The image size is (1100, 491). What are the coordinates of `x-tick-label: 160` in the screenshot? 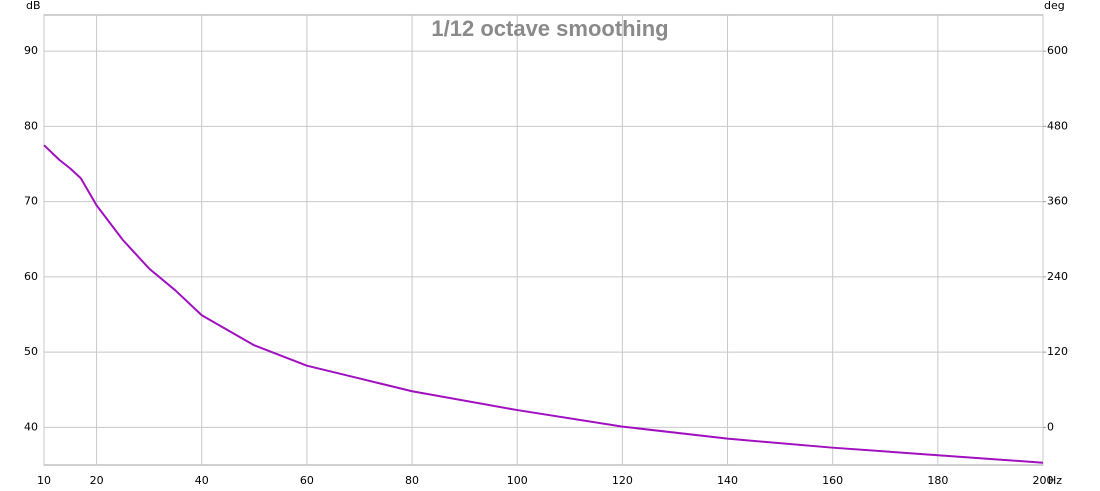 It's located at (832, 480).